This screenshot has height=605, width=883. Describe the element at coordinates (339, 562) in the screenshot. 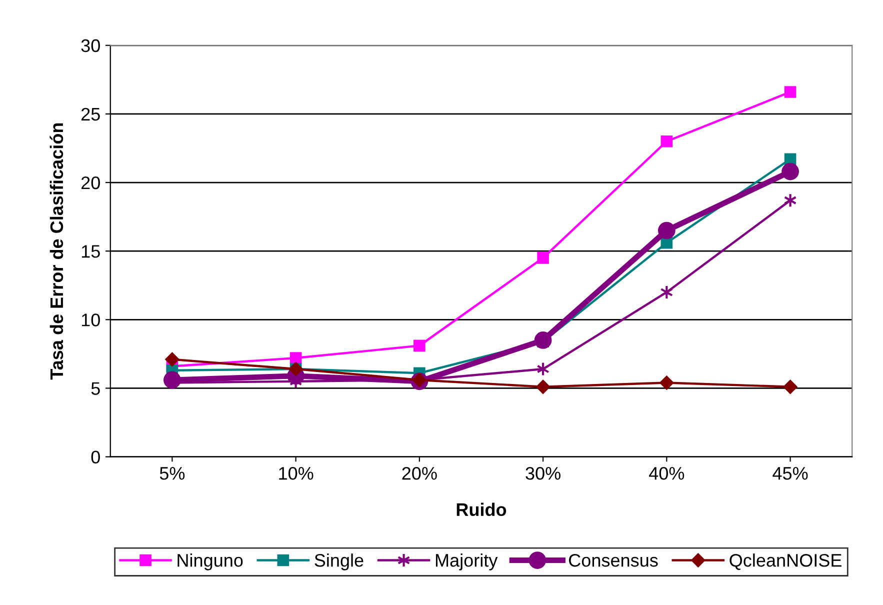

I see `legend-label: Single` at that location.